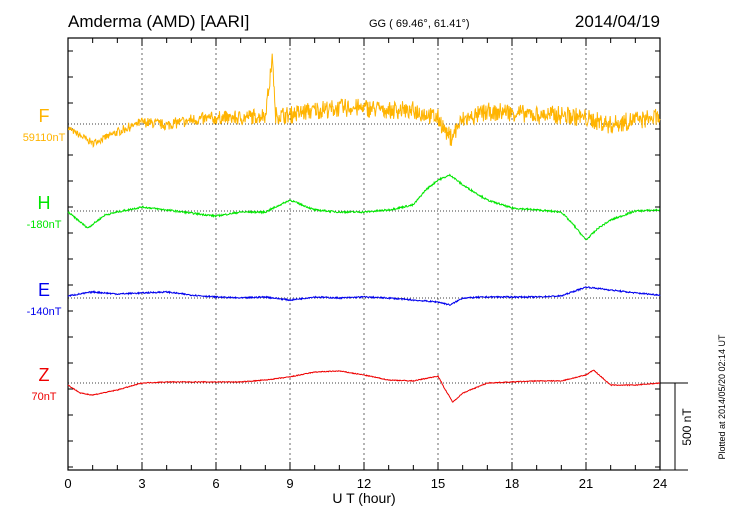 Image resolution: width=730 pixels, height=520 pixels. What do you see at coordinates (44, 312) in the screenshot?
I see `baseline-value-E: -140nT` at bounding box center [44, 312].